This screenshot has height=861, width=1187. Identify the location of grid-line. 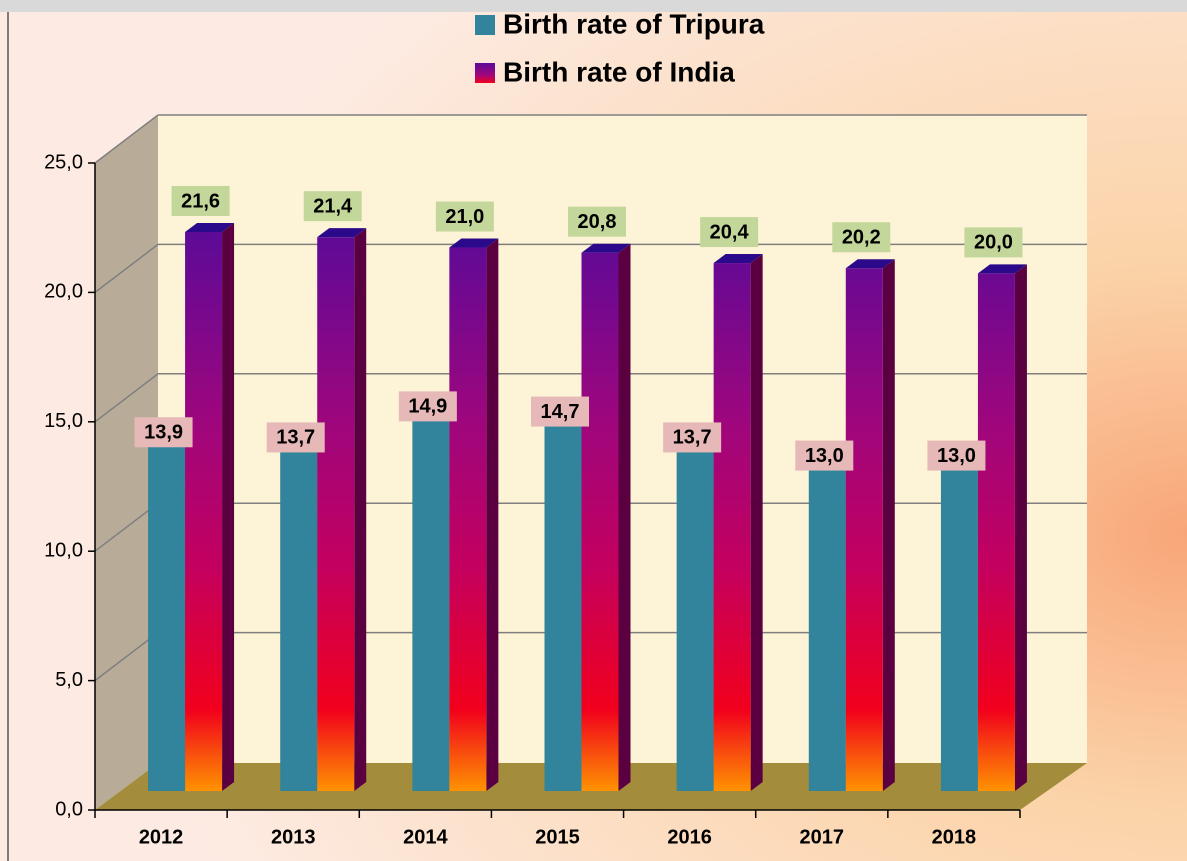
(590, 139).